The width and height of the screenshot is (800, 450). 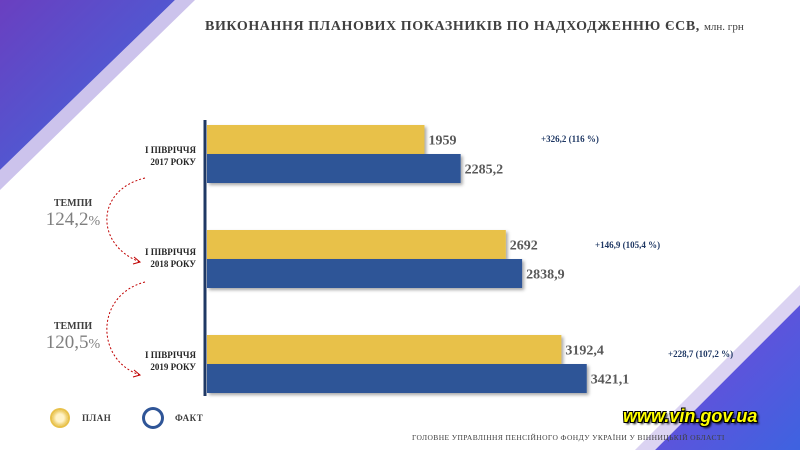 What do you see at coordinates (690, 416) in the screenshot?
I see `site-url: www.vin.gov.ua` at bounding box center [690, 416].